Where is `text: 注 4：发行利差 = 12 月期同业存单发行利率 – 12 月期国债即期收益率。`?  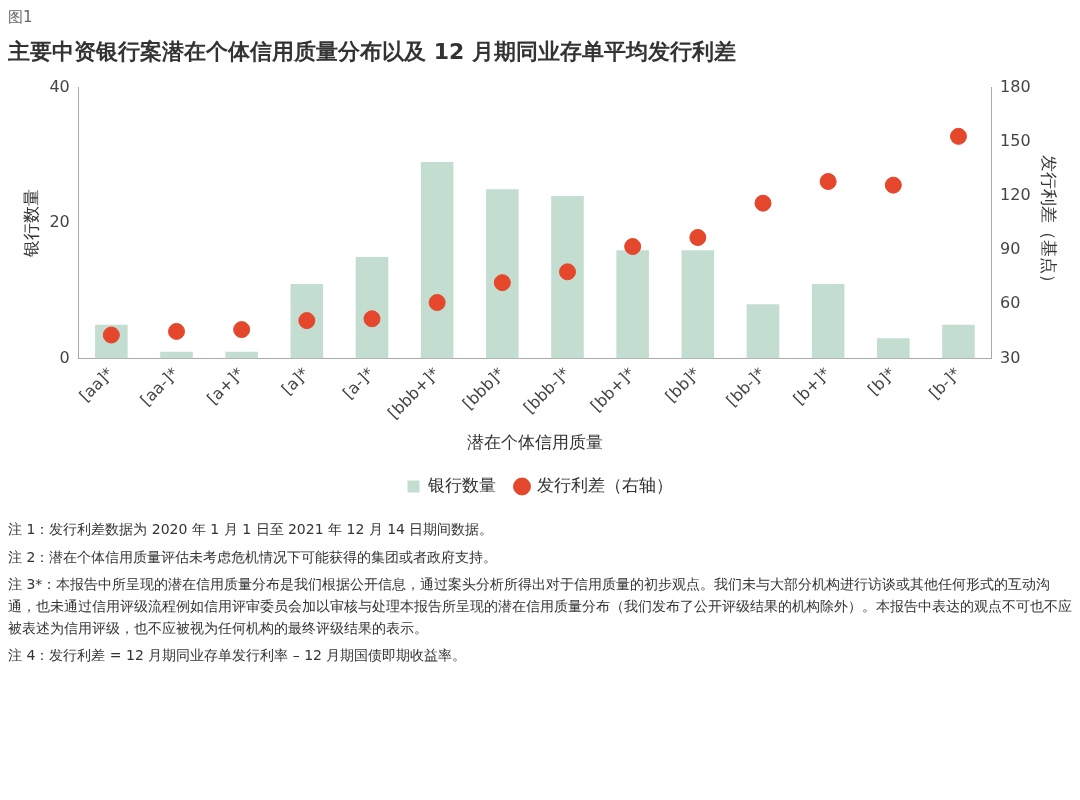
text: 注 4：发行利差 = 12 月期同业存单发行利率 – 12 月期国债即期收益率。 is located at coordinates (238, 656).